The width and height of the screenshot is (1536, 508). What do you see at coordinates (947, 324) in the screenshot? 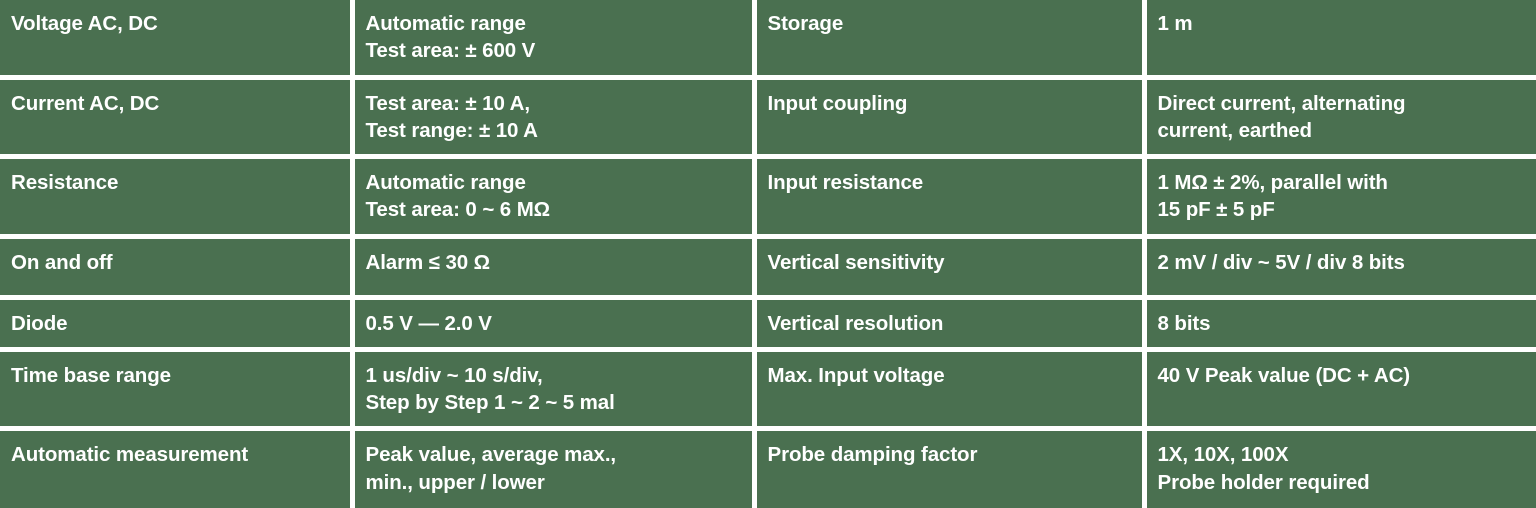
I see `spec-label-right: Vertical resolution` at bounding box center [947, 324].